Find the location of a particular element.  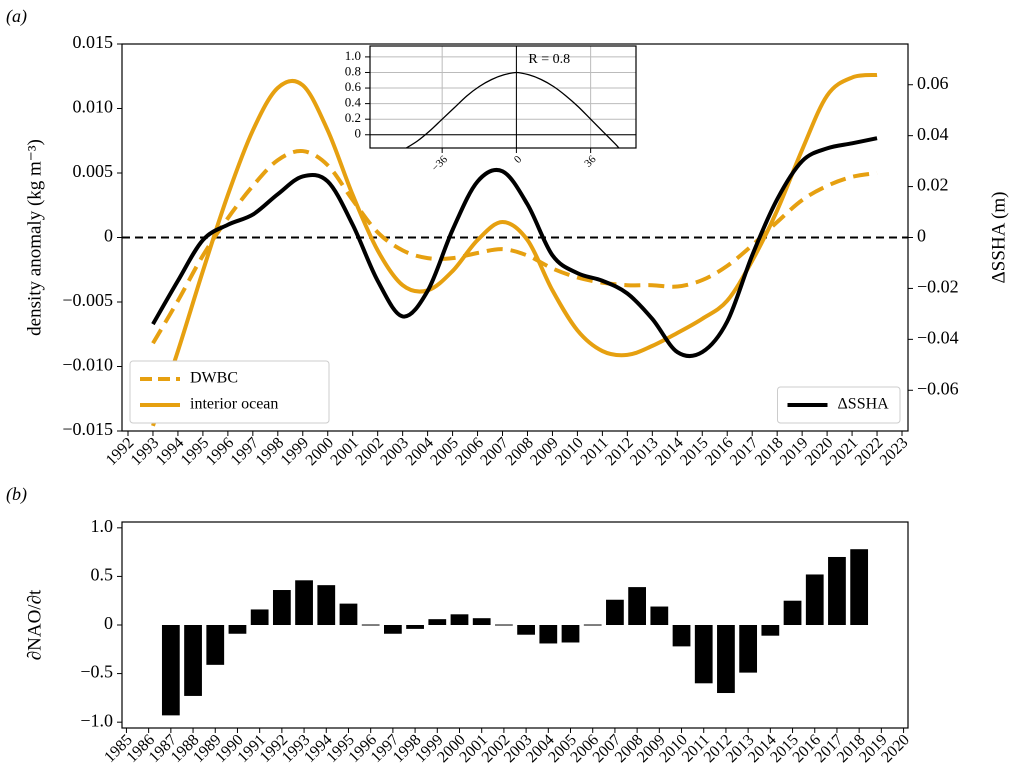

annotation: R = 0.8 is located at coordinates (549, 59).